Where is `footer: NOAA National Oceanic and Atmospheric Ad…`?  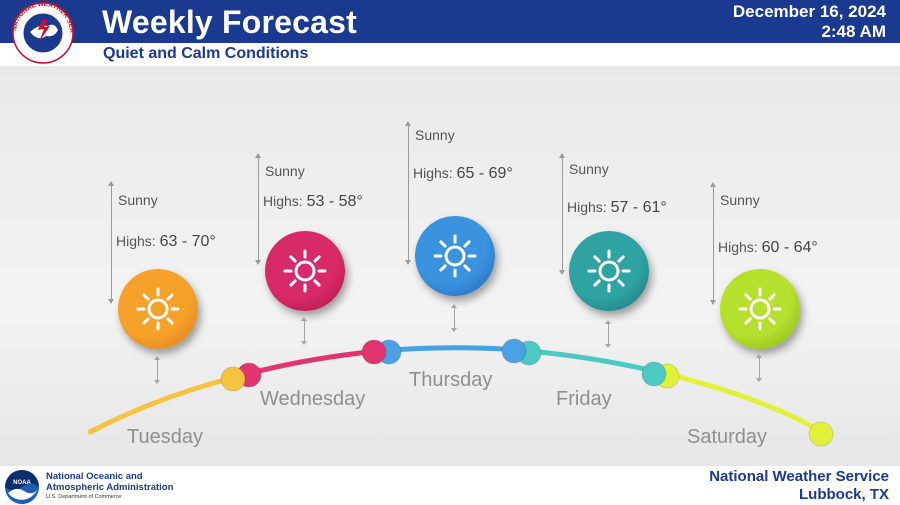
footer: NOAA National Oceanic and Atmospheric Ad… is located at coordinates (450, 485).